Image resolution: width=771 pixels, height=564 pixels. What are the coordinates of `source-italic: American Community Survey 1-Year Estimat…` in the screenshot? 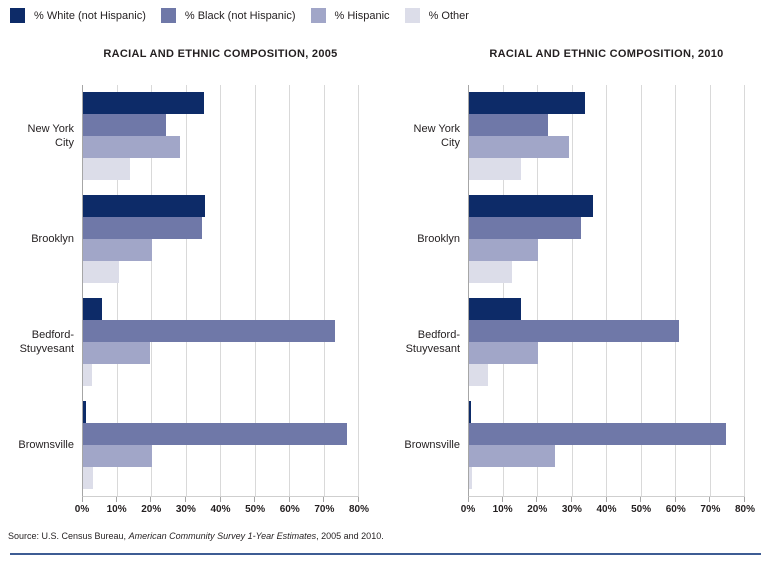 It's located at (222, 536).